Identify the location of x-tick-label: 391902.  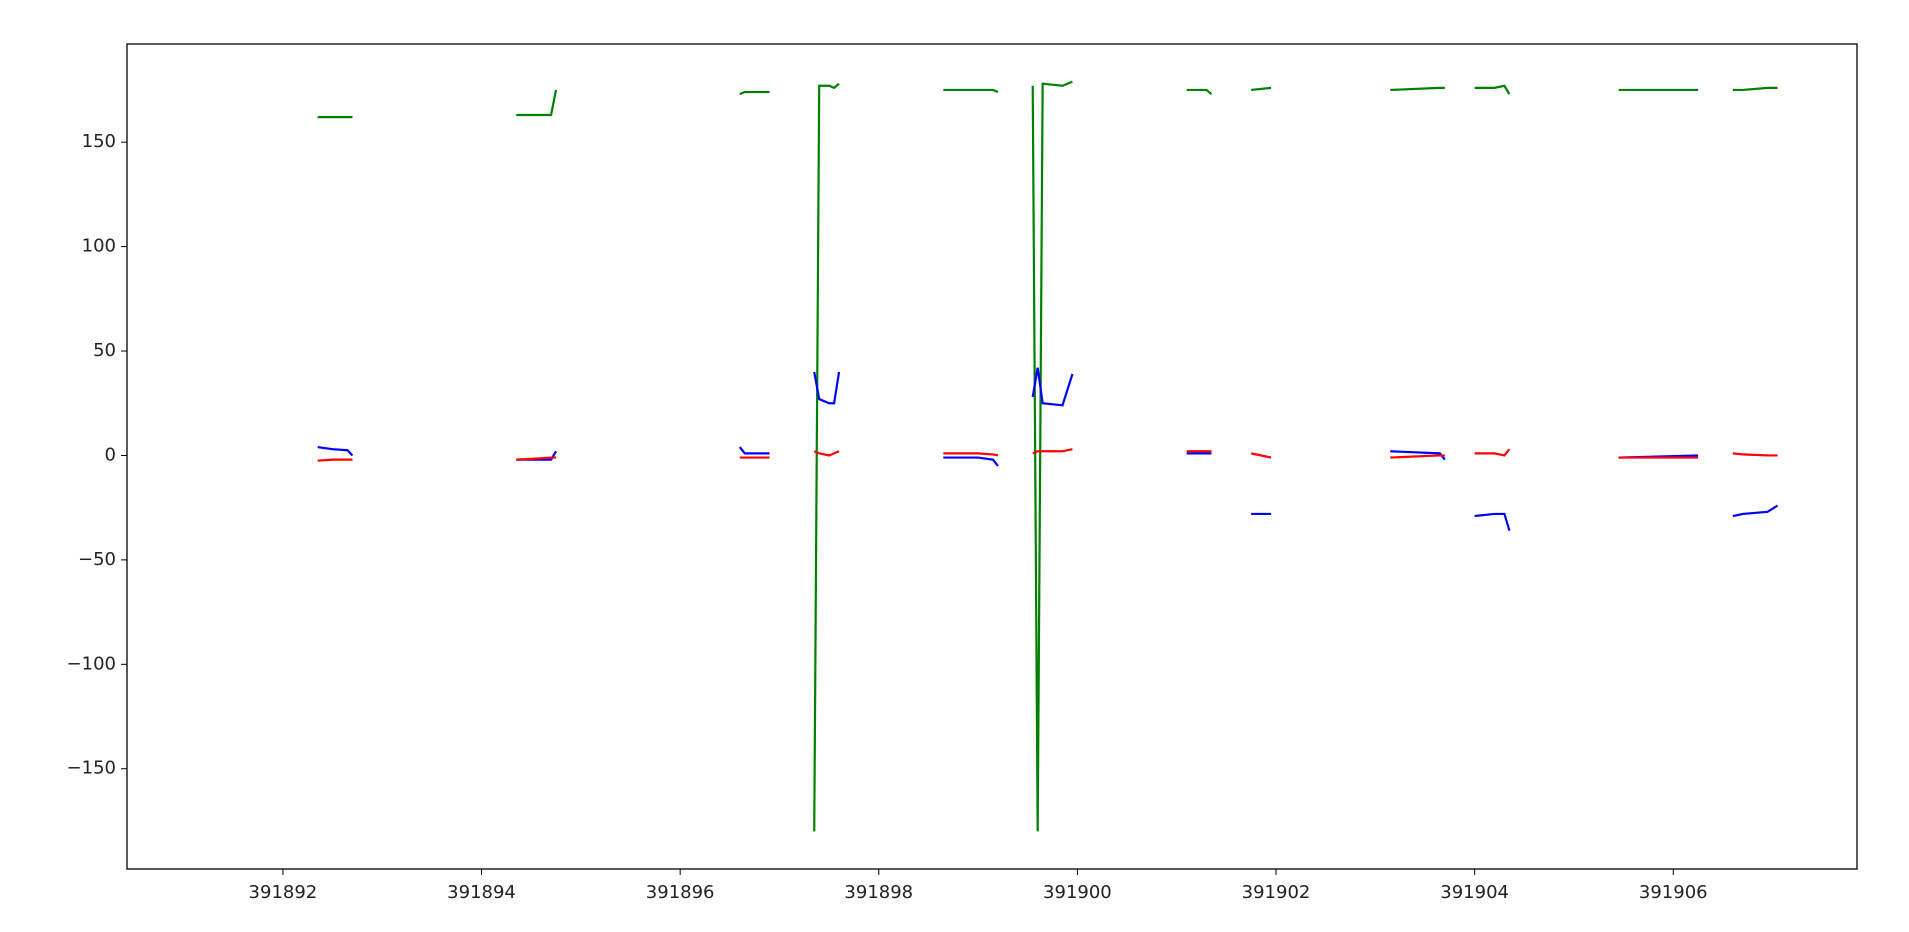
(1276, 892).